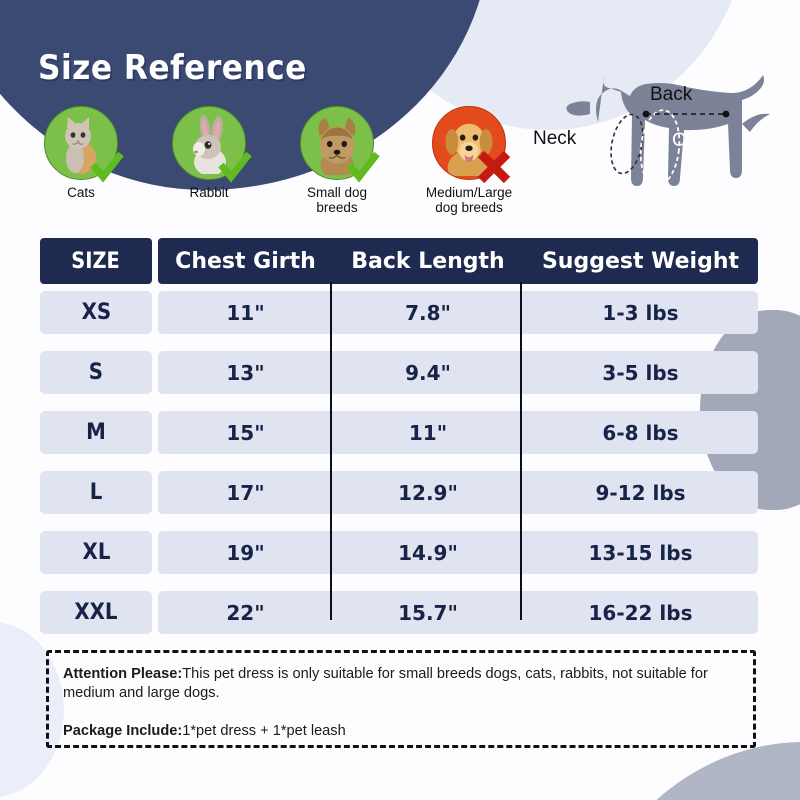 This screenshot has height=800, width=800. I want to click on table-row: XS 11" 7.8" 1-3 lbs, so click(399, 312).